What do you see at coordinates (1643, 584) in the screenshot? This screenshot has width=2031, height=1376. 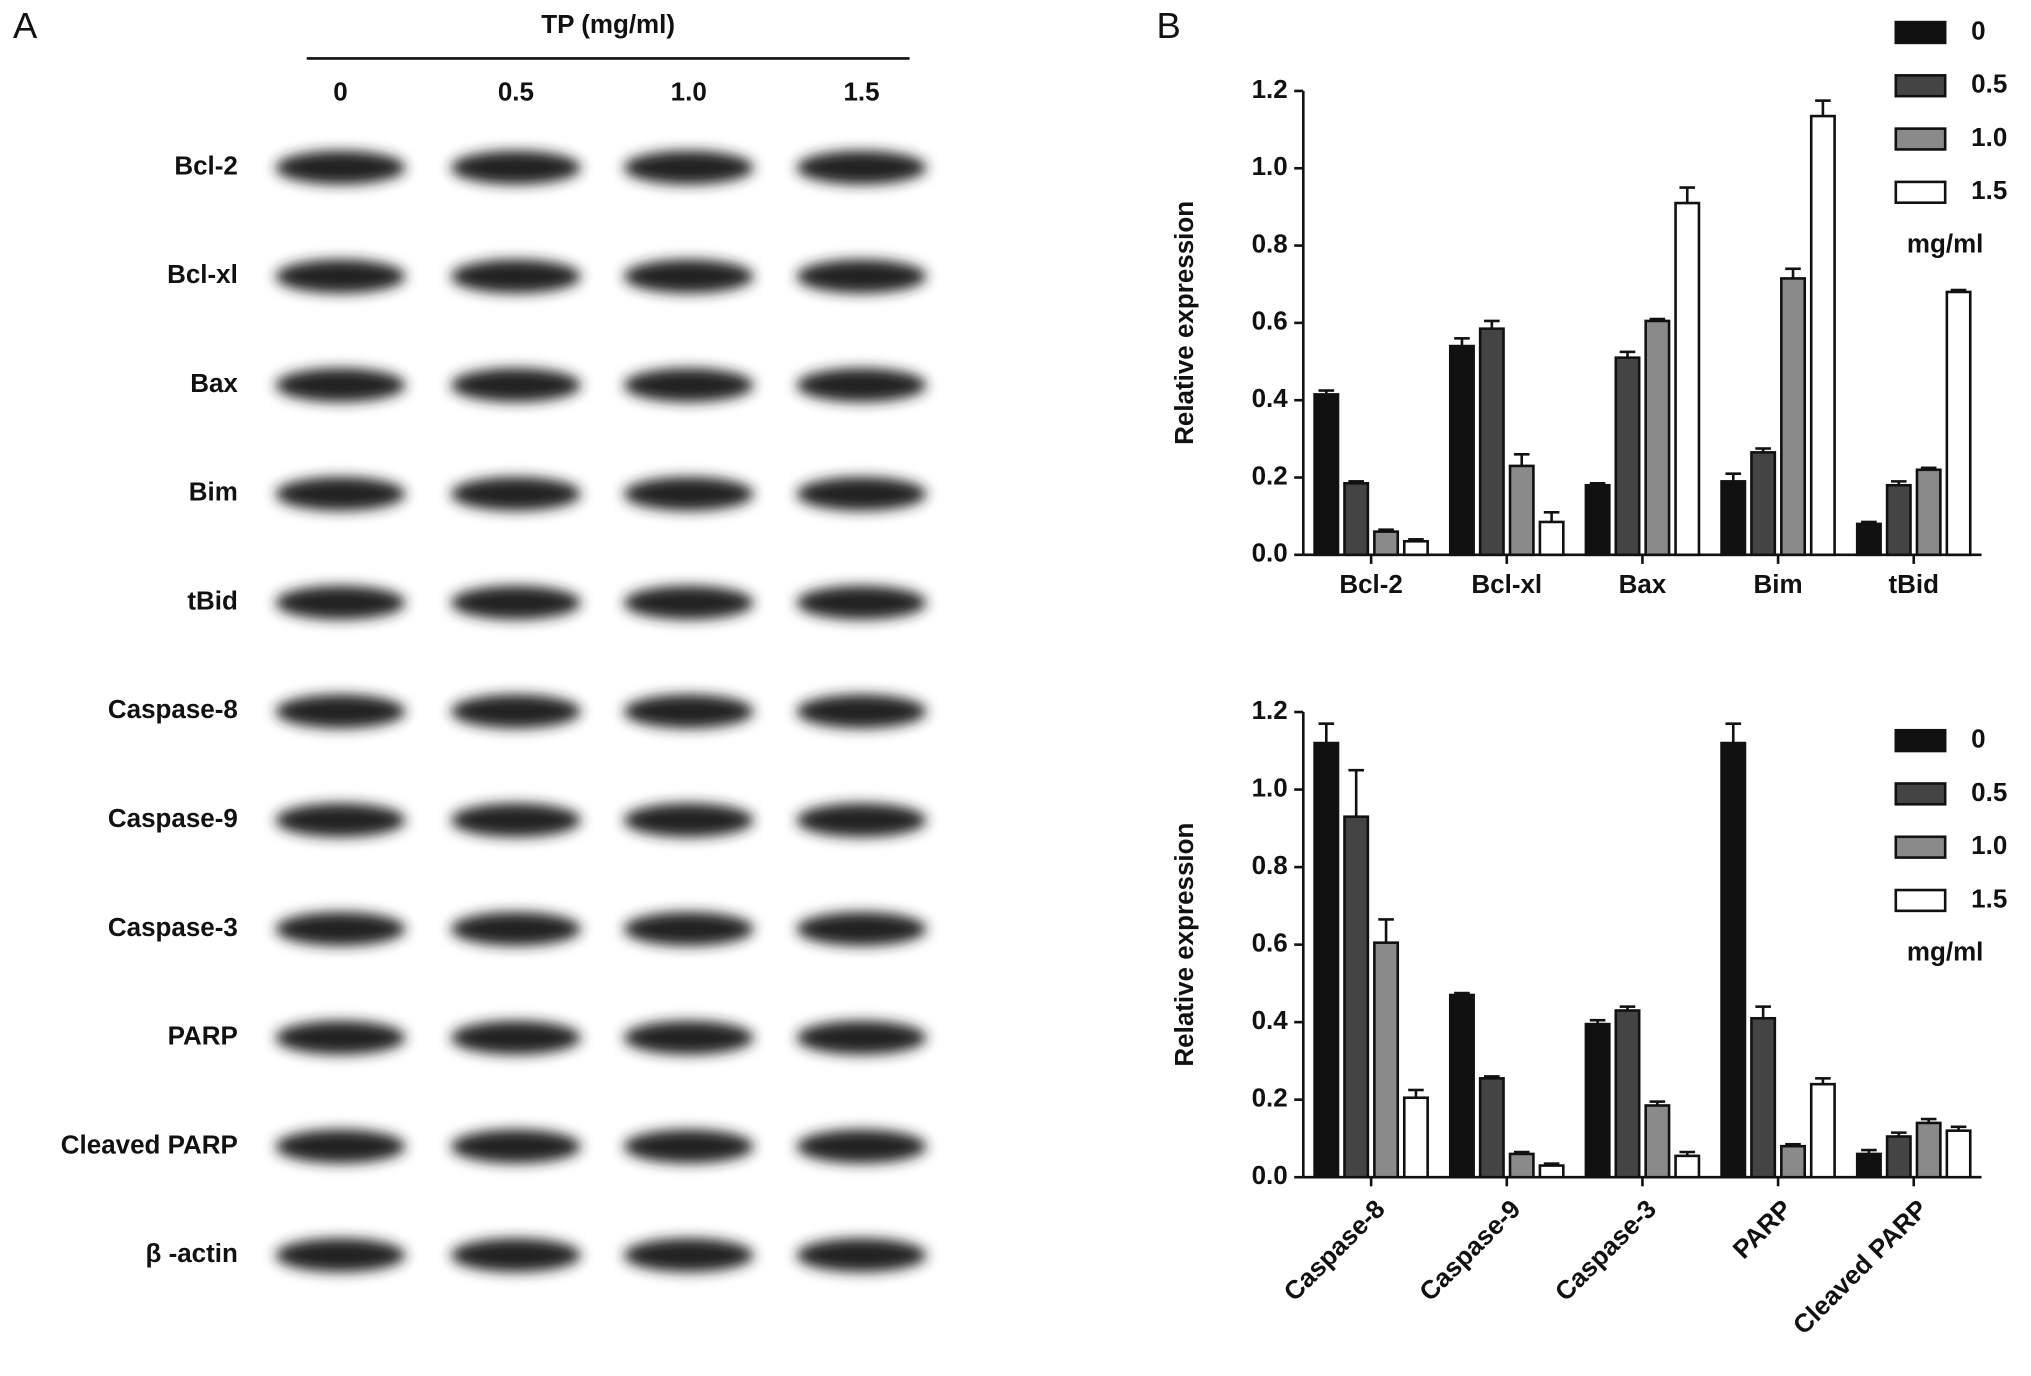 I see `x-tick-label: Bax` at bounding box center [1643, 584].